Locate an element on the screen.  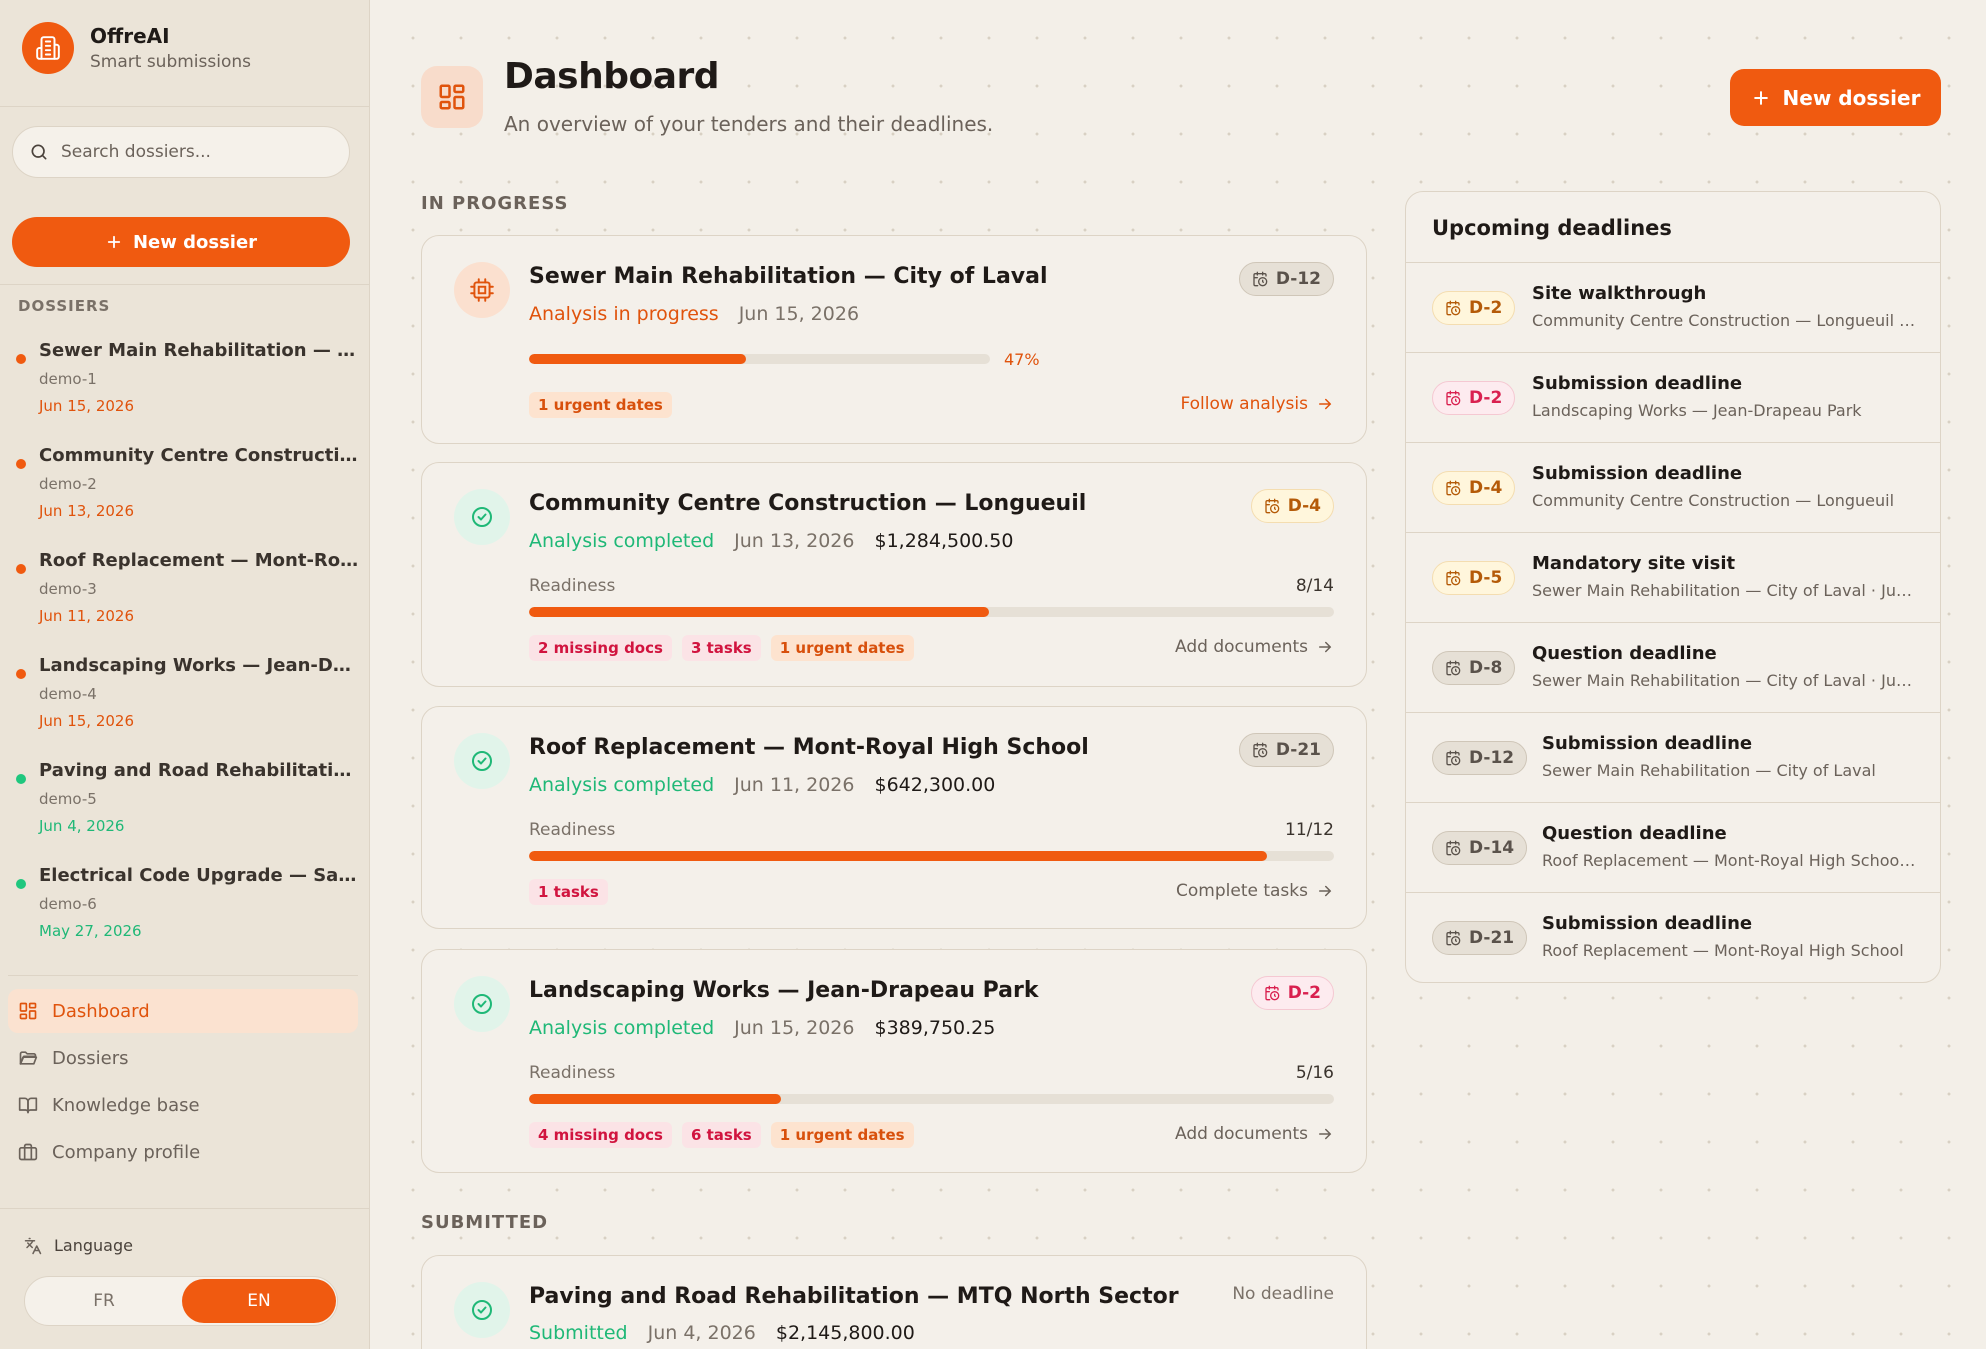
deadline-badge: D-4 is located at coordinates (1292, 506).